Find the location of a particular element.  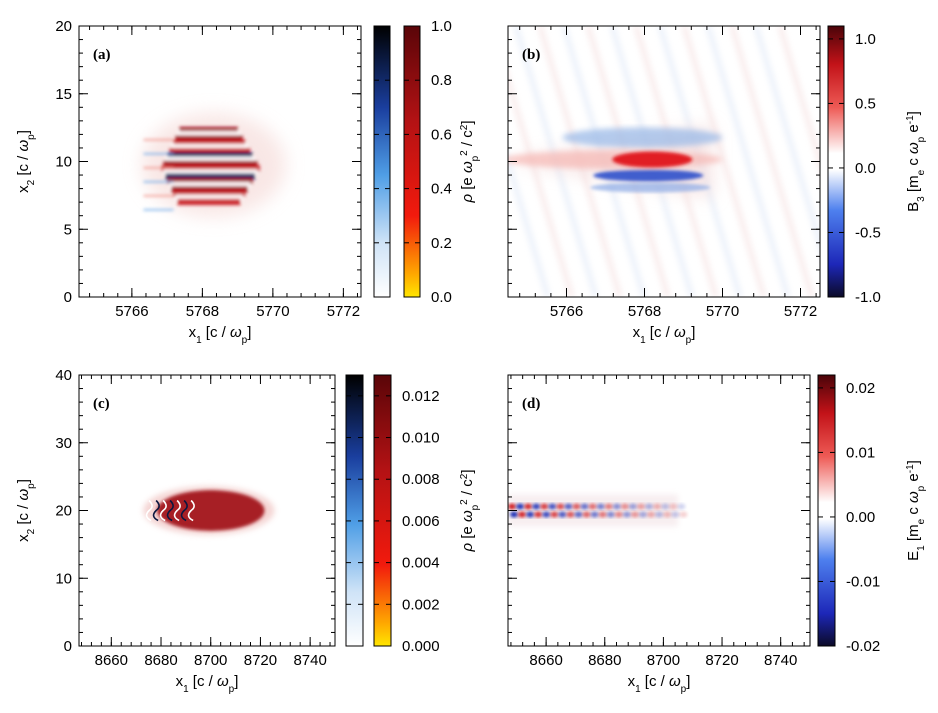

e1-envelope is located at coordinates (593, 510).